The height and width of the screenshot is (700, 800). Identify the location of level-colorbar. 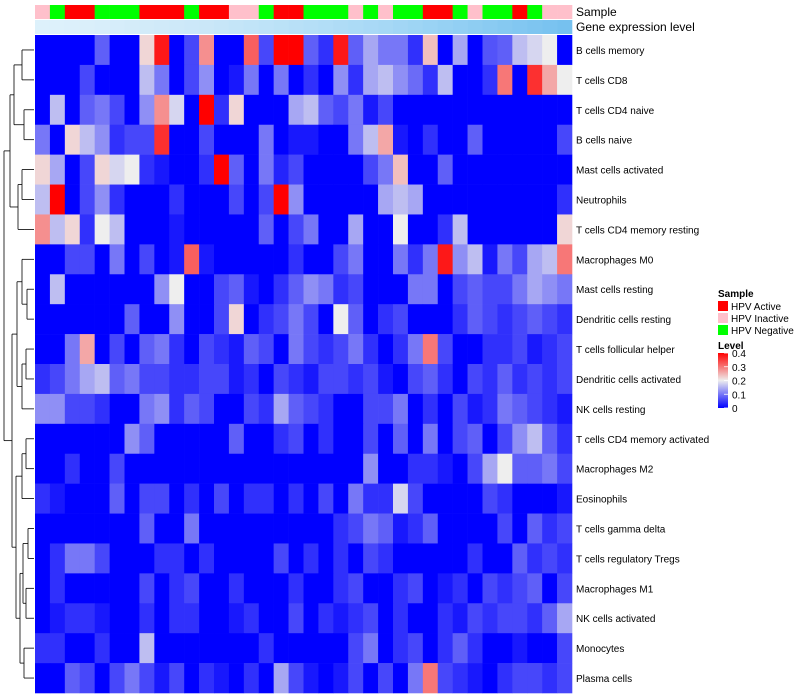
(723, 380).